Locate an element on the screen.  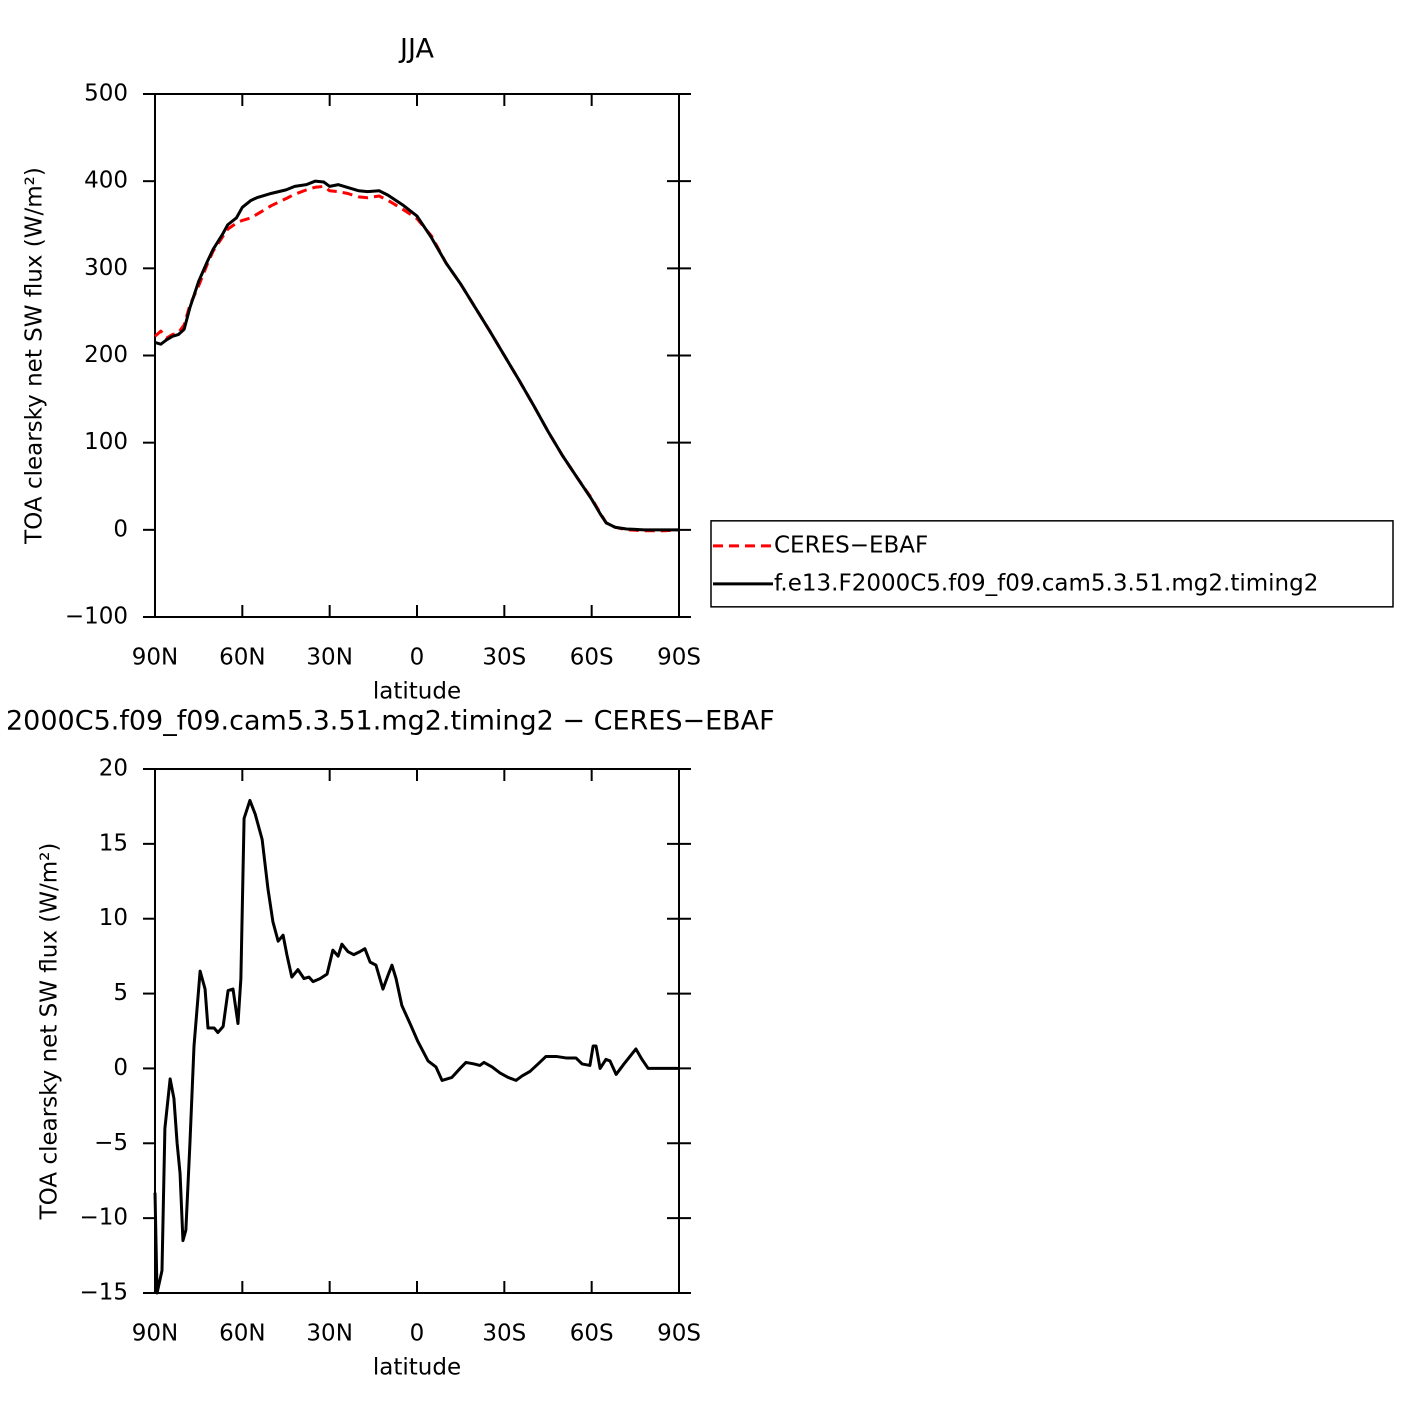
y-tick-label: 500 is located at coordinates (106, 94).